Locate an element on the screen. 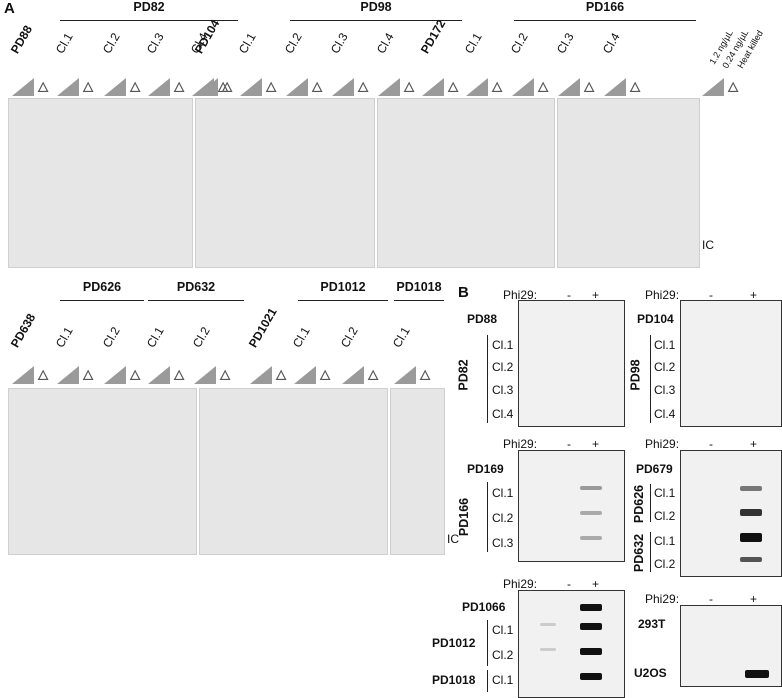 Image resolution: width=782 pixels, height=698 pixels. sample-label: PD638 is located at coordinates (23, 330).